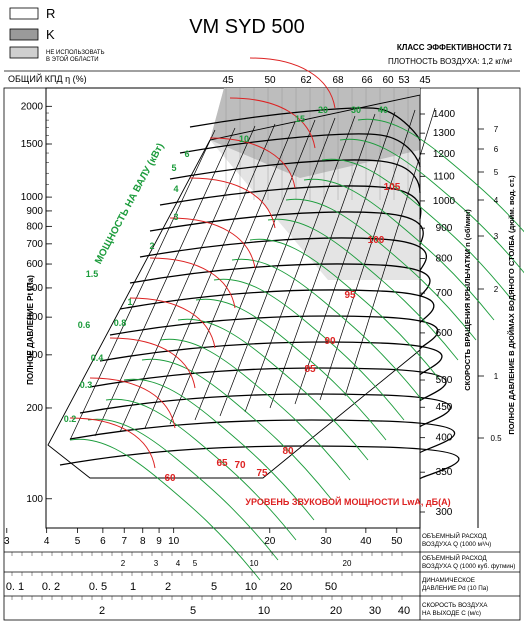 This screenshot has height=627, width=524. I want to click on inwg-tick-label: 0.5, so click(496, 438).